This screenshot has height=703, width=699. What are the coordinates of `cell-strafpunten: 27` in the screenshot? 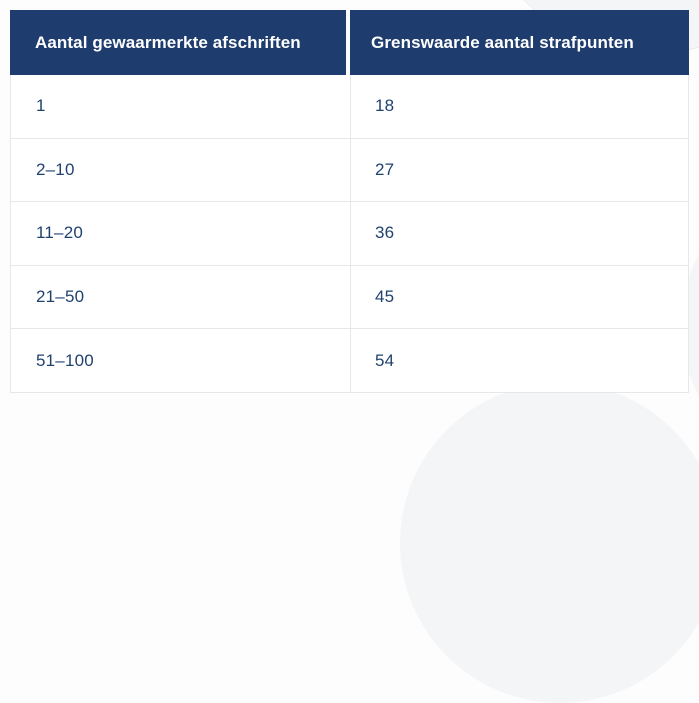 It's located at (385, 169).